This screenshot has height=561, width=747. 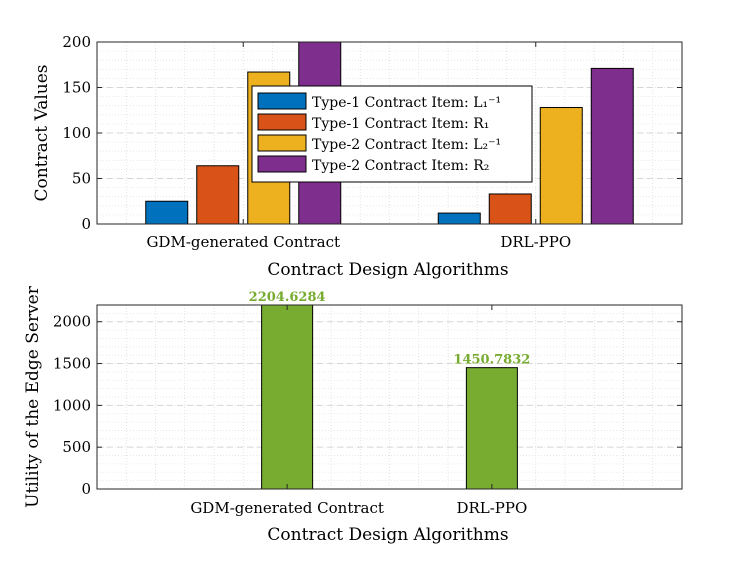 What do you see at coordinates (76, 42) in the screenshot?
I see `y-tick-label: 200` at bounding box center [76, 42].